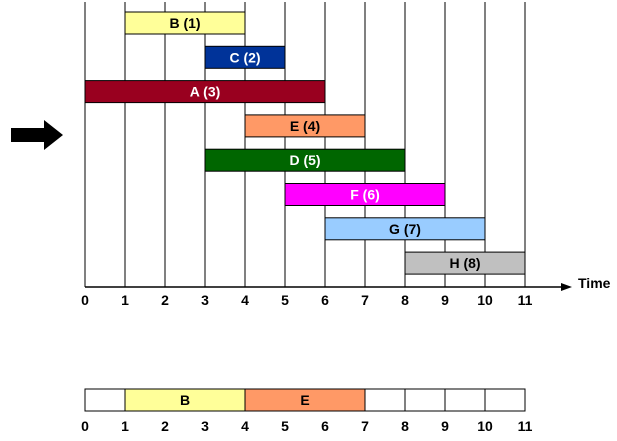 The height and width of the screenshot is (441, 617). I want to click on strip-tick-label: 6, so click(325, 426).